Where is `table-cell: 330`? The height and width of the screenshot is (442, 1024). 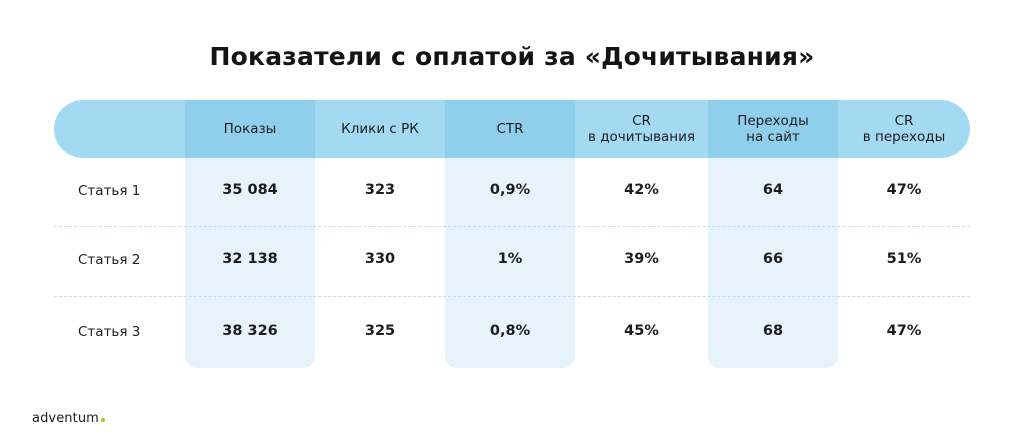
table-cell: 330 is located at coordinates (380, 259).